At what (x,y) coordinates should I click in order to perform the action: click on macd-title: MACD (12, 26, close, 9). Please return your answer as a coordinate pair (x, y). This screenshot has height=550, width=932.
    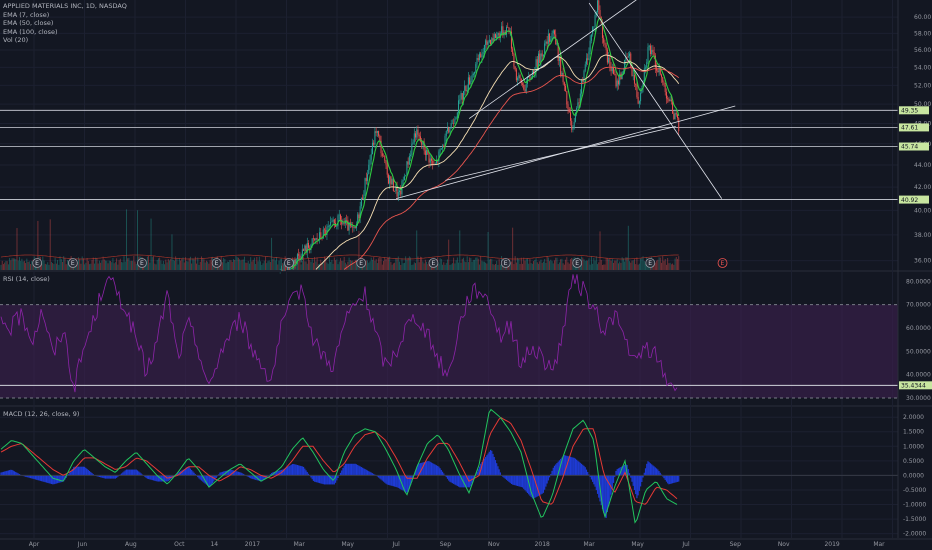
    Looking at the image, I should click on (41, 414).